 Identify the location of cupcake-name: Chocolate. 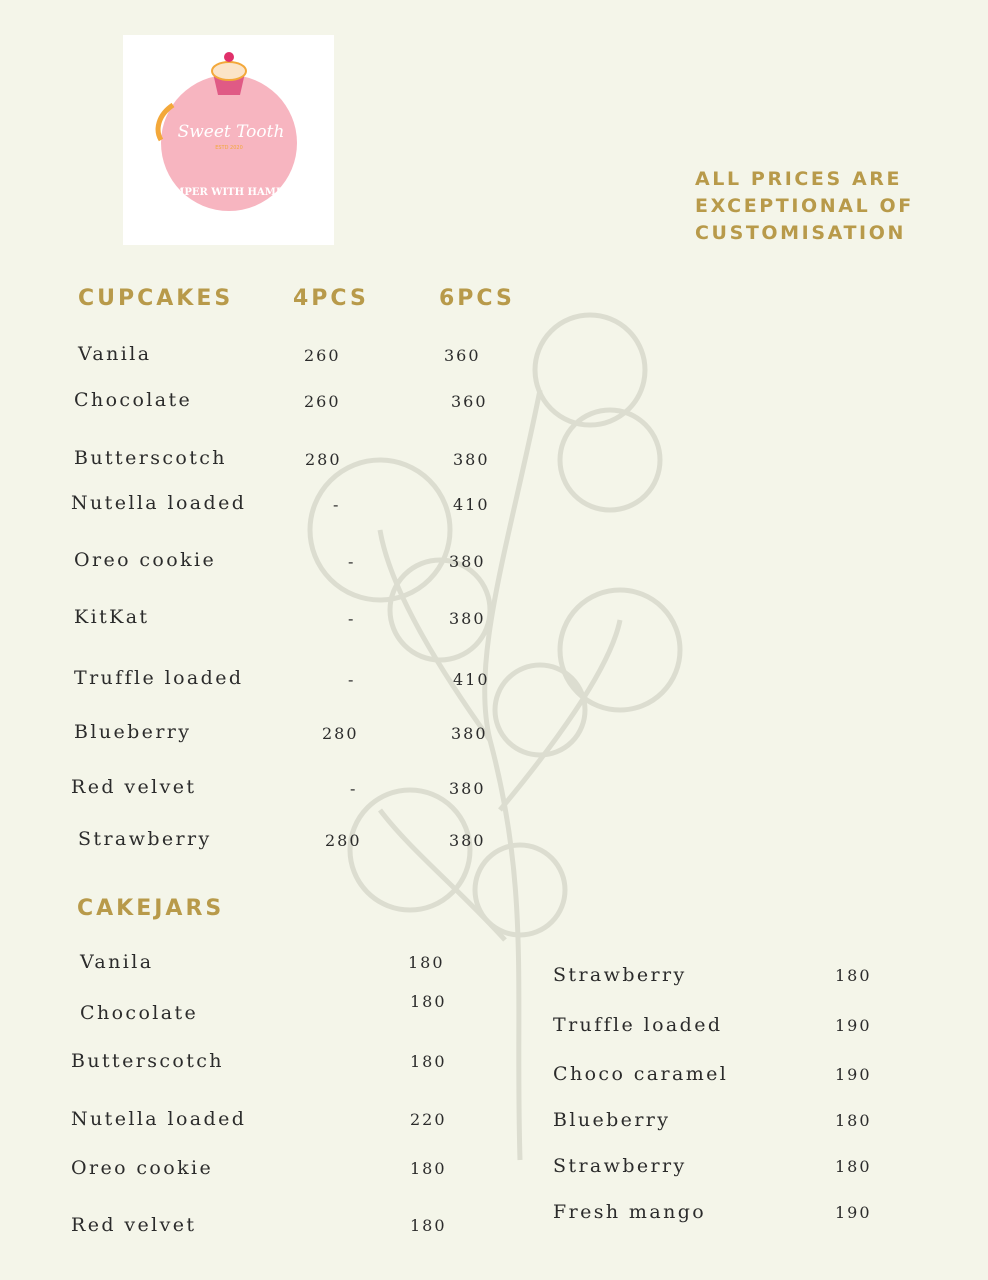
(133, 400).